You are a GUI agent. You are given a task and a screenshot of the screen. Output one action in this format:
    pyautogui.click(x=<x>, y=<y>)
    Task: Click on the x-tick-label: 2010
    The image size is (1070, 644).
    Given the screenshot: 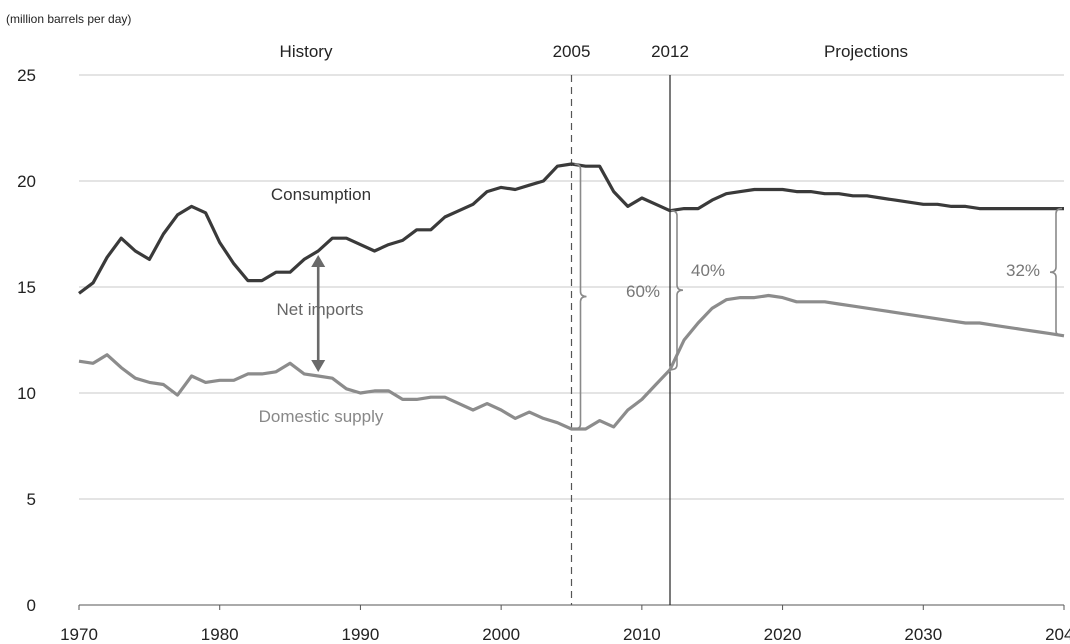 What is the action you would take?
    pyautogui.click(x=642, y=634)
    